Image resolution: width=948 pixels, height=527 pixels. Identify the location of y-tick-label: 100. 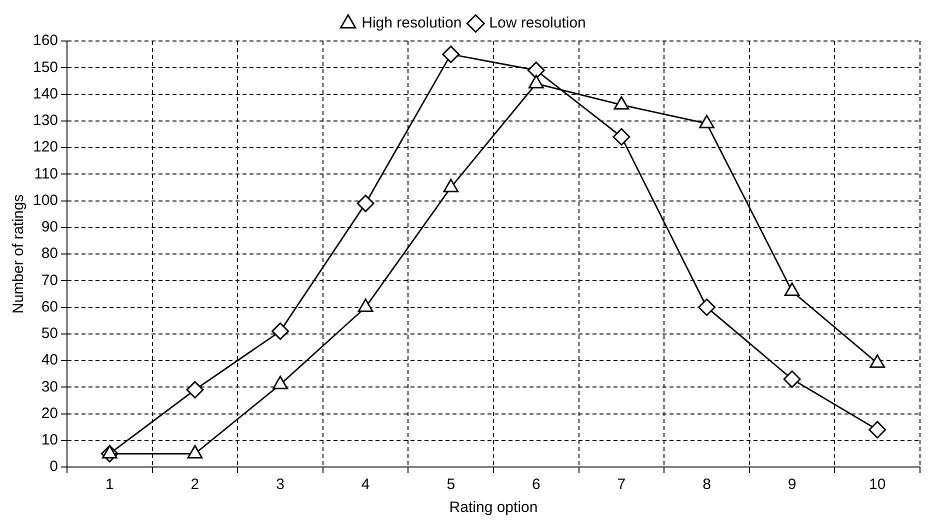
(45, 200).